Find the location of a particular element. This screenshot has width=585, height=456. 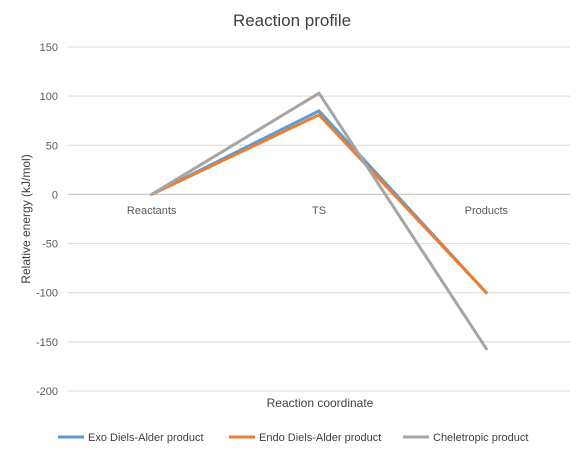

y-tick-label: 100 is located at coordinates (49, 97).